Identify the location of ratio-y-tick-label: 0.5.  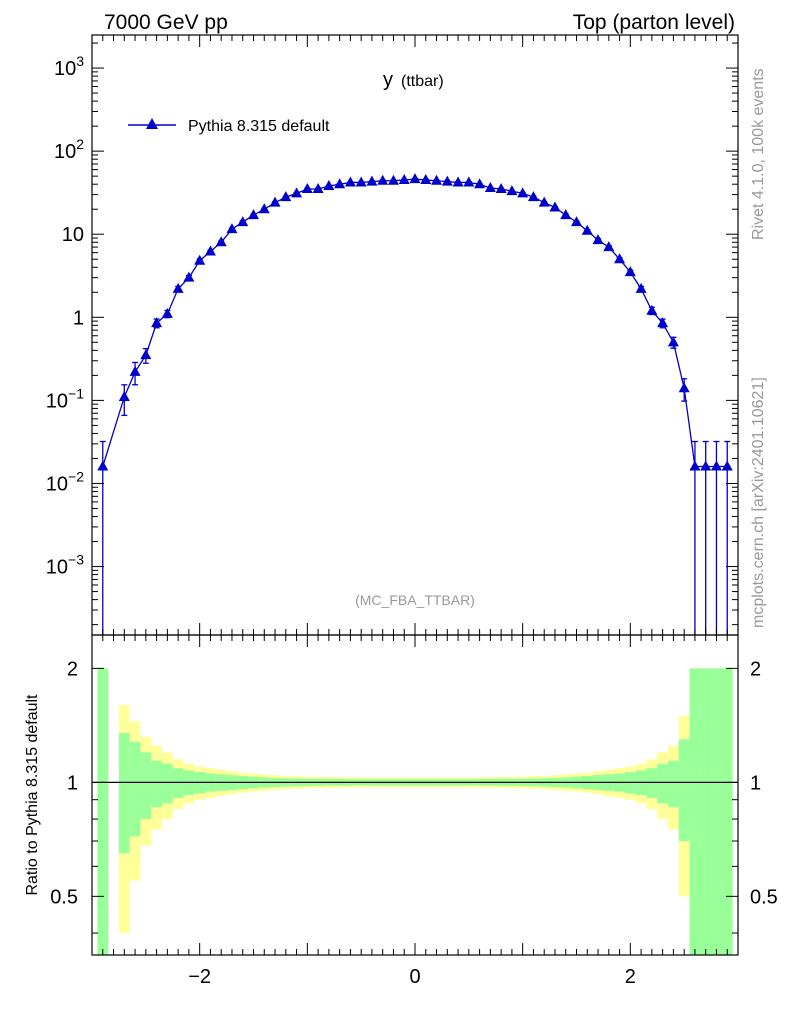
(64, 897).